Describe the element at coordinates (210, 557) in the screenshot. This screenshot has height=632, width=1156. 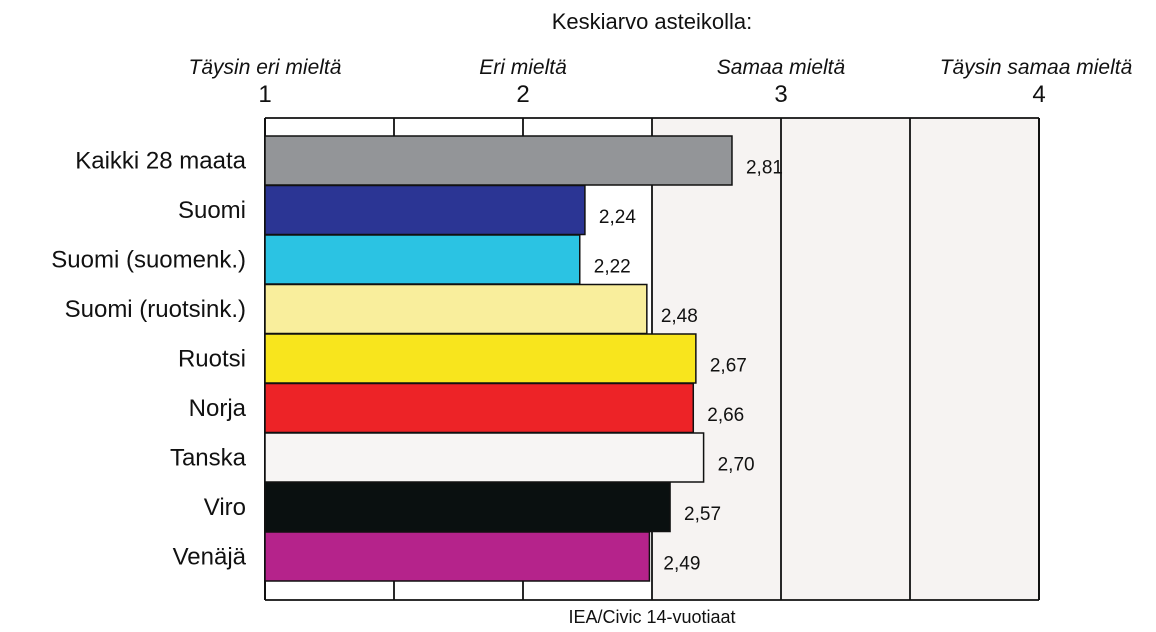
I see `category-label-9: Venäjä` at that location.